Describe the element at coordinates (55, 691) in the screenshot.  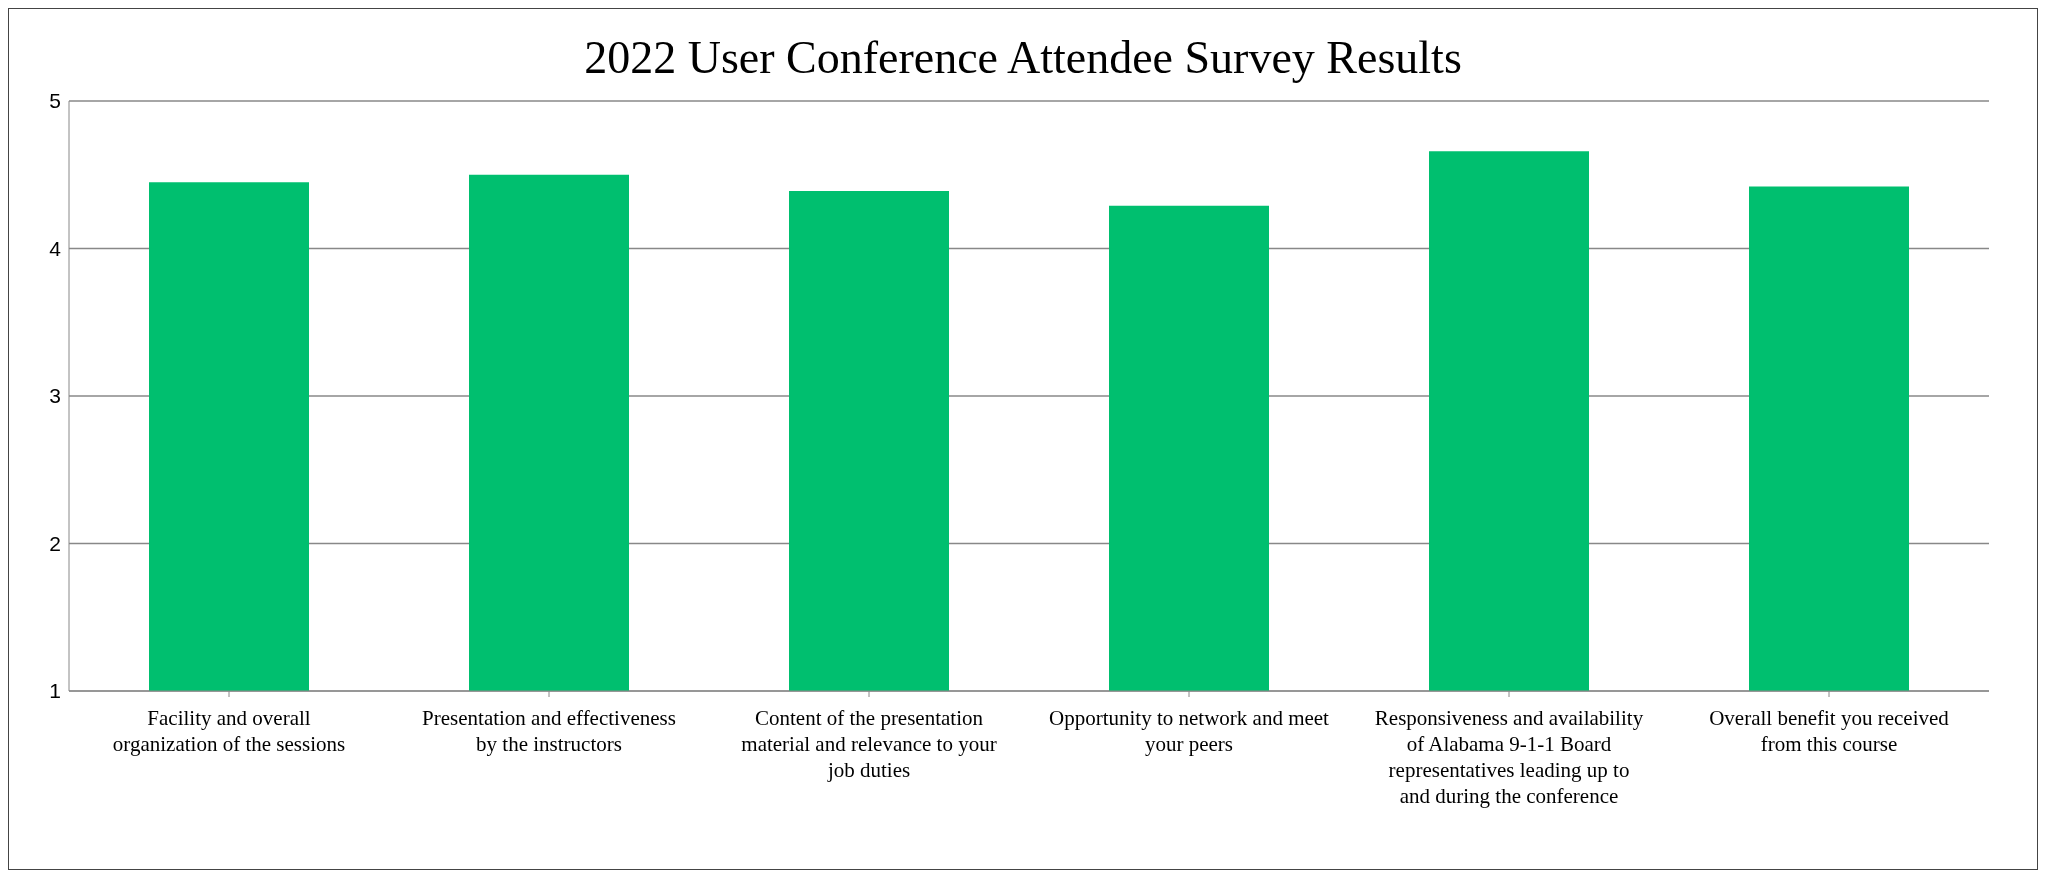
I see `y-tick-label: 1` at that location.